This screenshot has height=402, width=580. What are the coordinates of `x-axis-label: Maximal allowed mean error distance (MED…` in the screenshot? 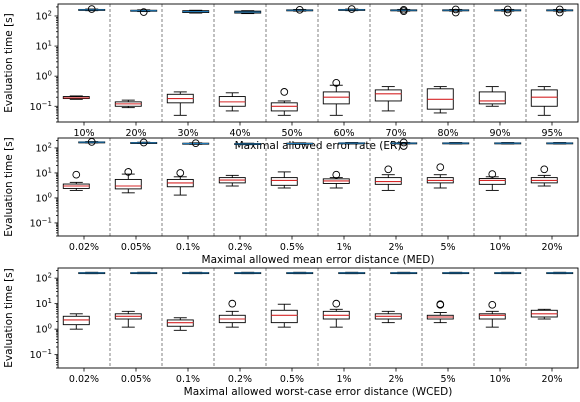 It's located at (318, 260).